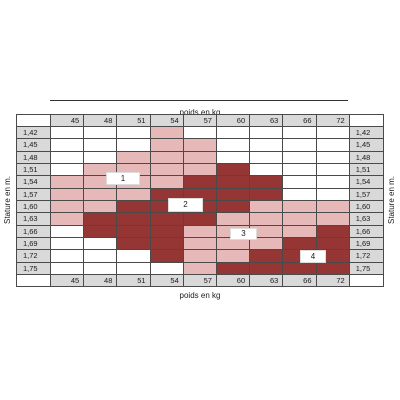  What do you see at coordinates (366, 145) in the screenshot?
I see `y-tick-label: 1,45` at bounding box center [366, 145].